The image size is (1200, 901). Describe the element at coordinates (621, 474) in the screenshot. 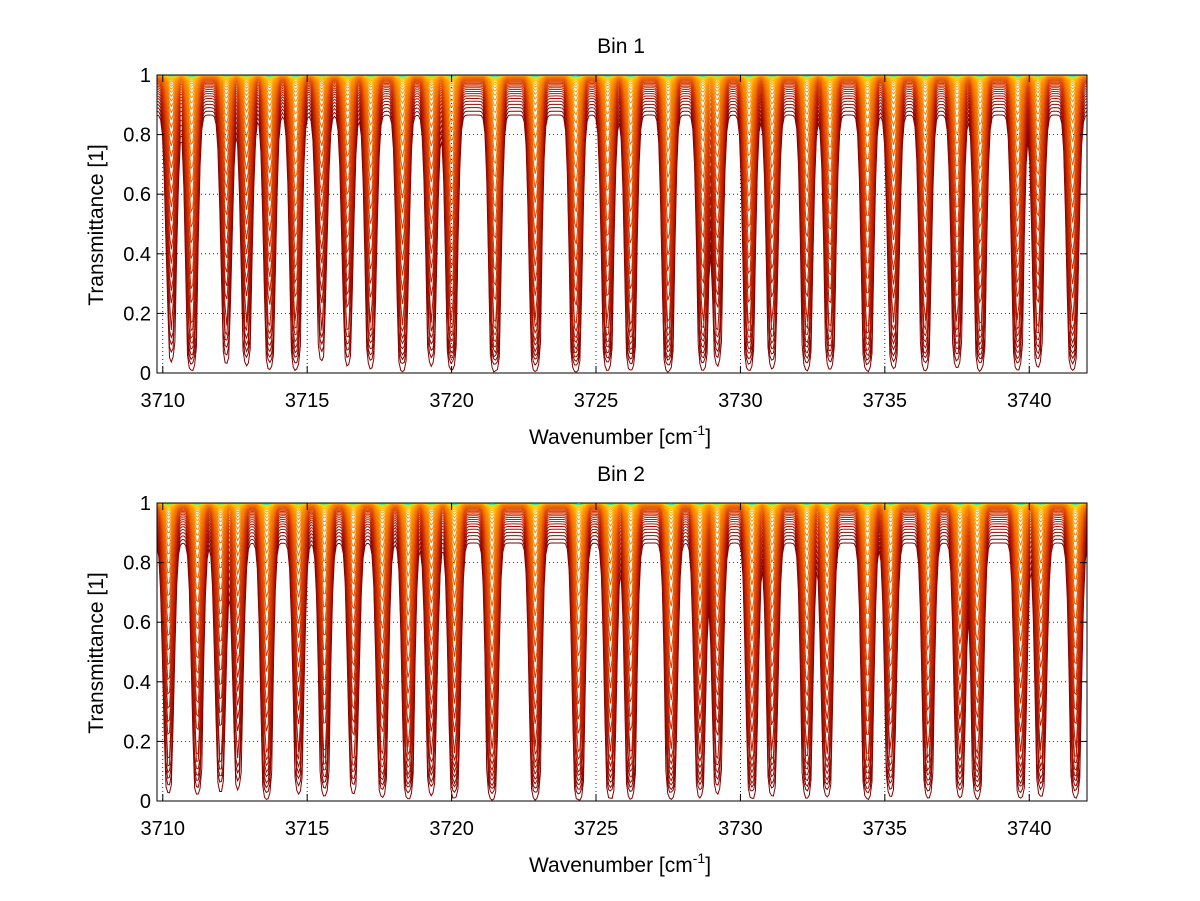

I see `chart-title: Bin 2` at that location.